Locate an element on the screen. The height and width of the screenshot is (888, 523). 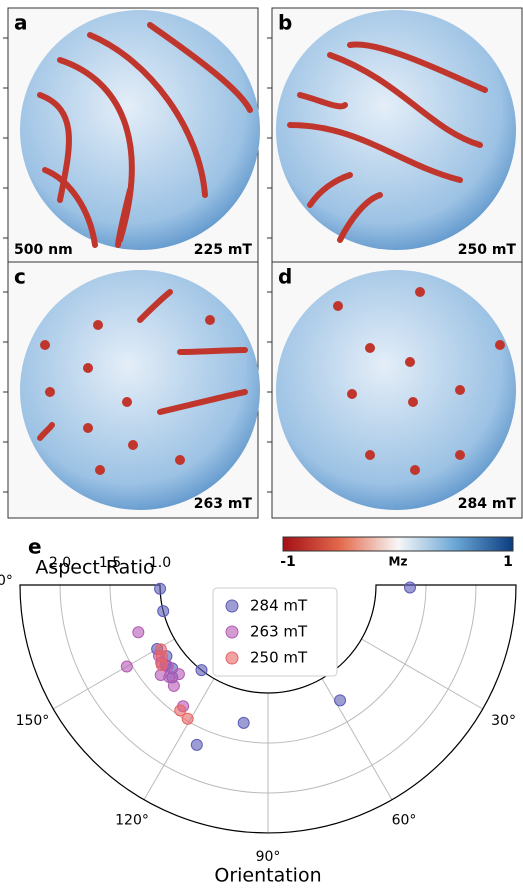
legend-label: 263 mT is located at coordinates (279, 632).